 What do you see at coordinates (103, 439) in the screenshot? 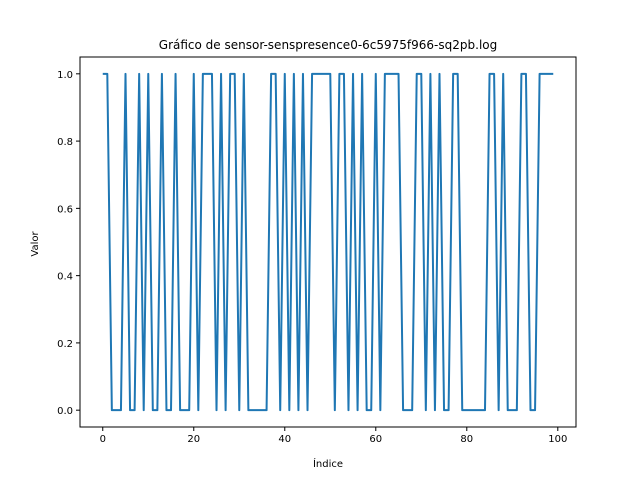
I see `x-tick-label: 0` at bounding box center [103, 439].